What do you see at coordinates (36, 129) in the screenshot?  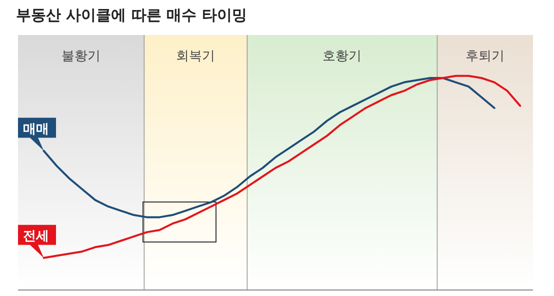 I see `series-label: 매매` at bounding box center [36, 129].